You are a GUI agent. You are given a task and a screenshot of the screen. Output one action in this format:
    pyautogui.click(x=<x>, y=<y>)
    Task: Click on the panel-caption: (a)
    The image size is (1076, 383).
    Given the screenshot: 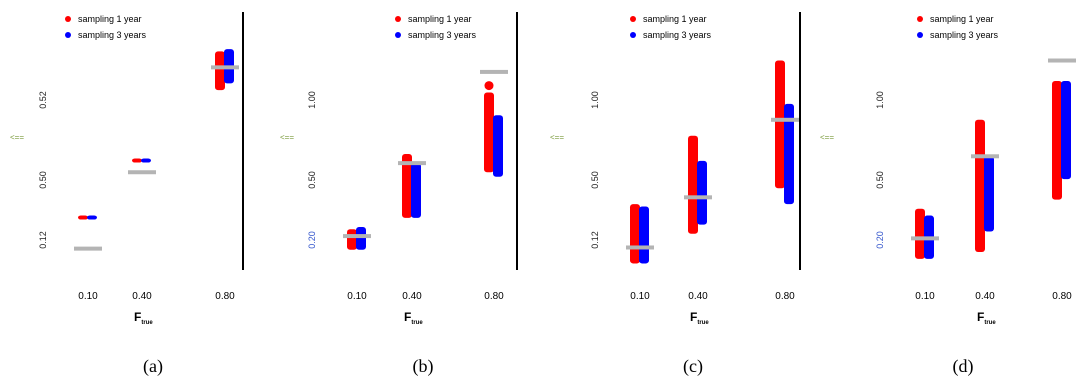 What is the action you would take?
    pyautogui.click(x=153, y=366)
    